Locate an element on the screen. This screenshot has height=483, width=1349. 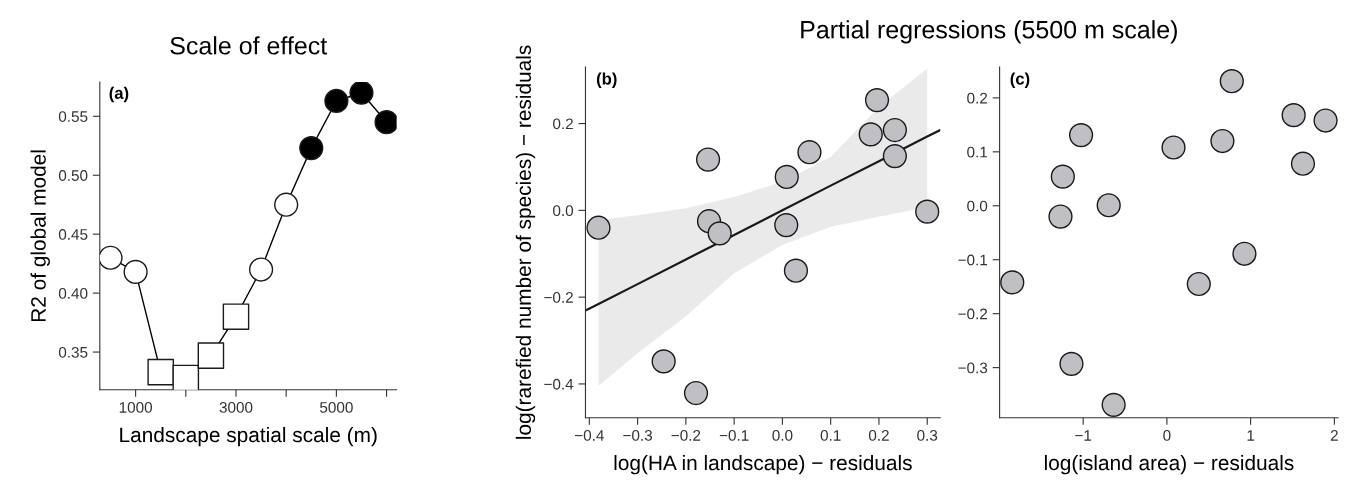
line-series is located at coordinates (763, 220).